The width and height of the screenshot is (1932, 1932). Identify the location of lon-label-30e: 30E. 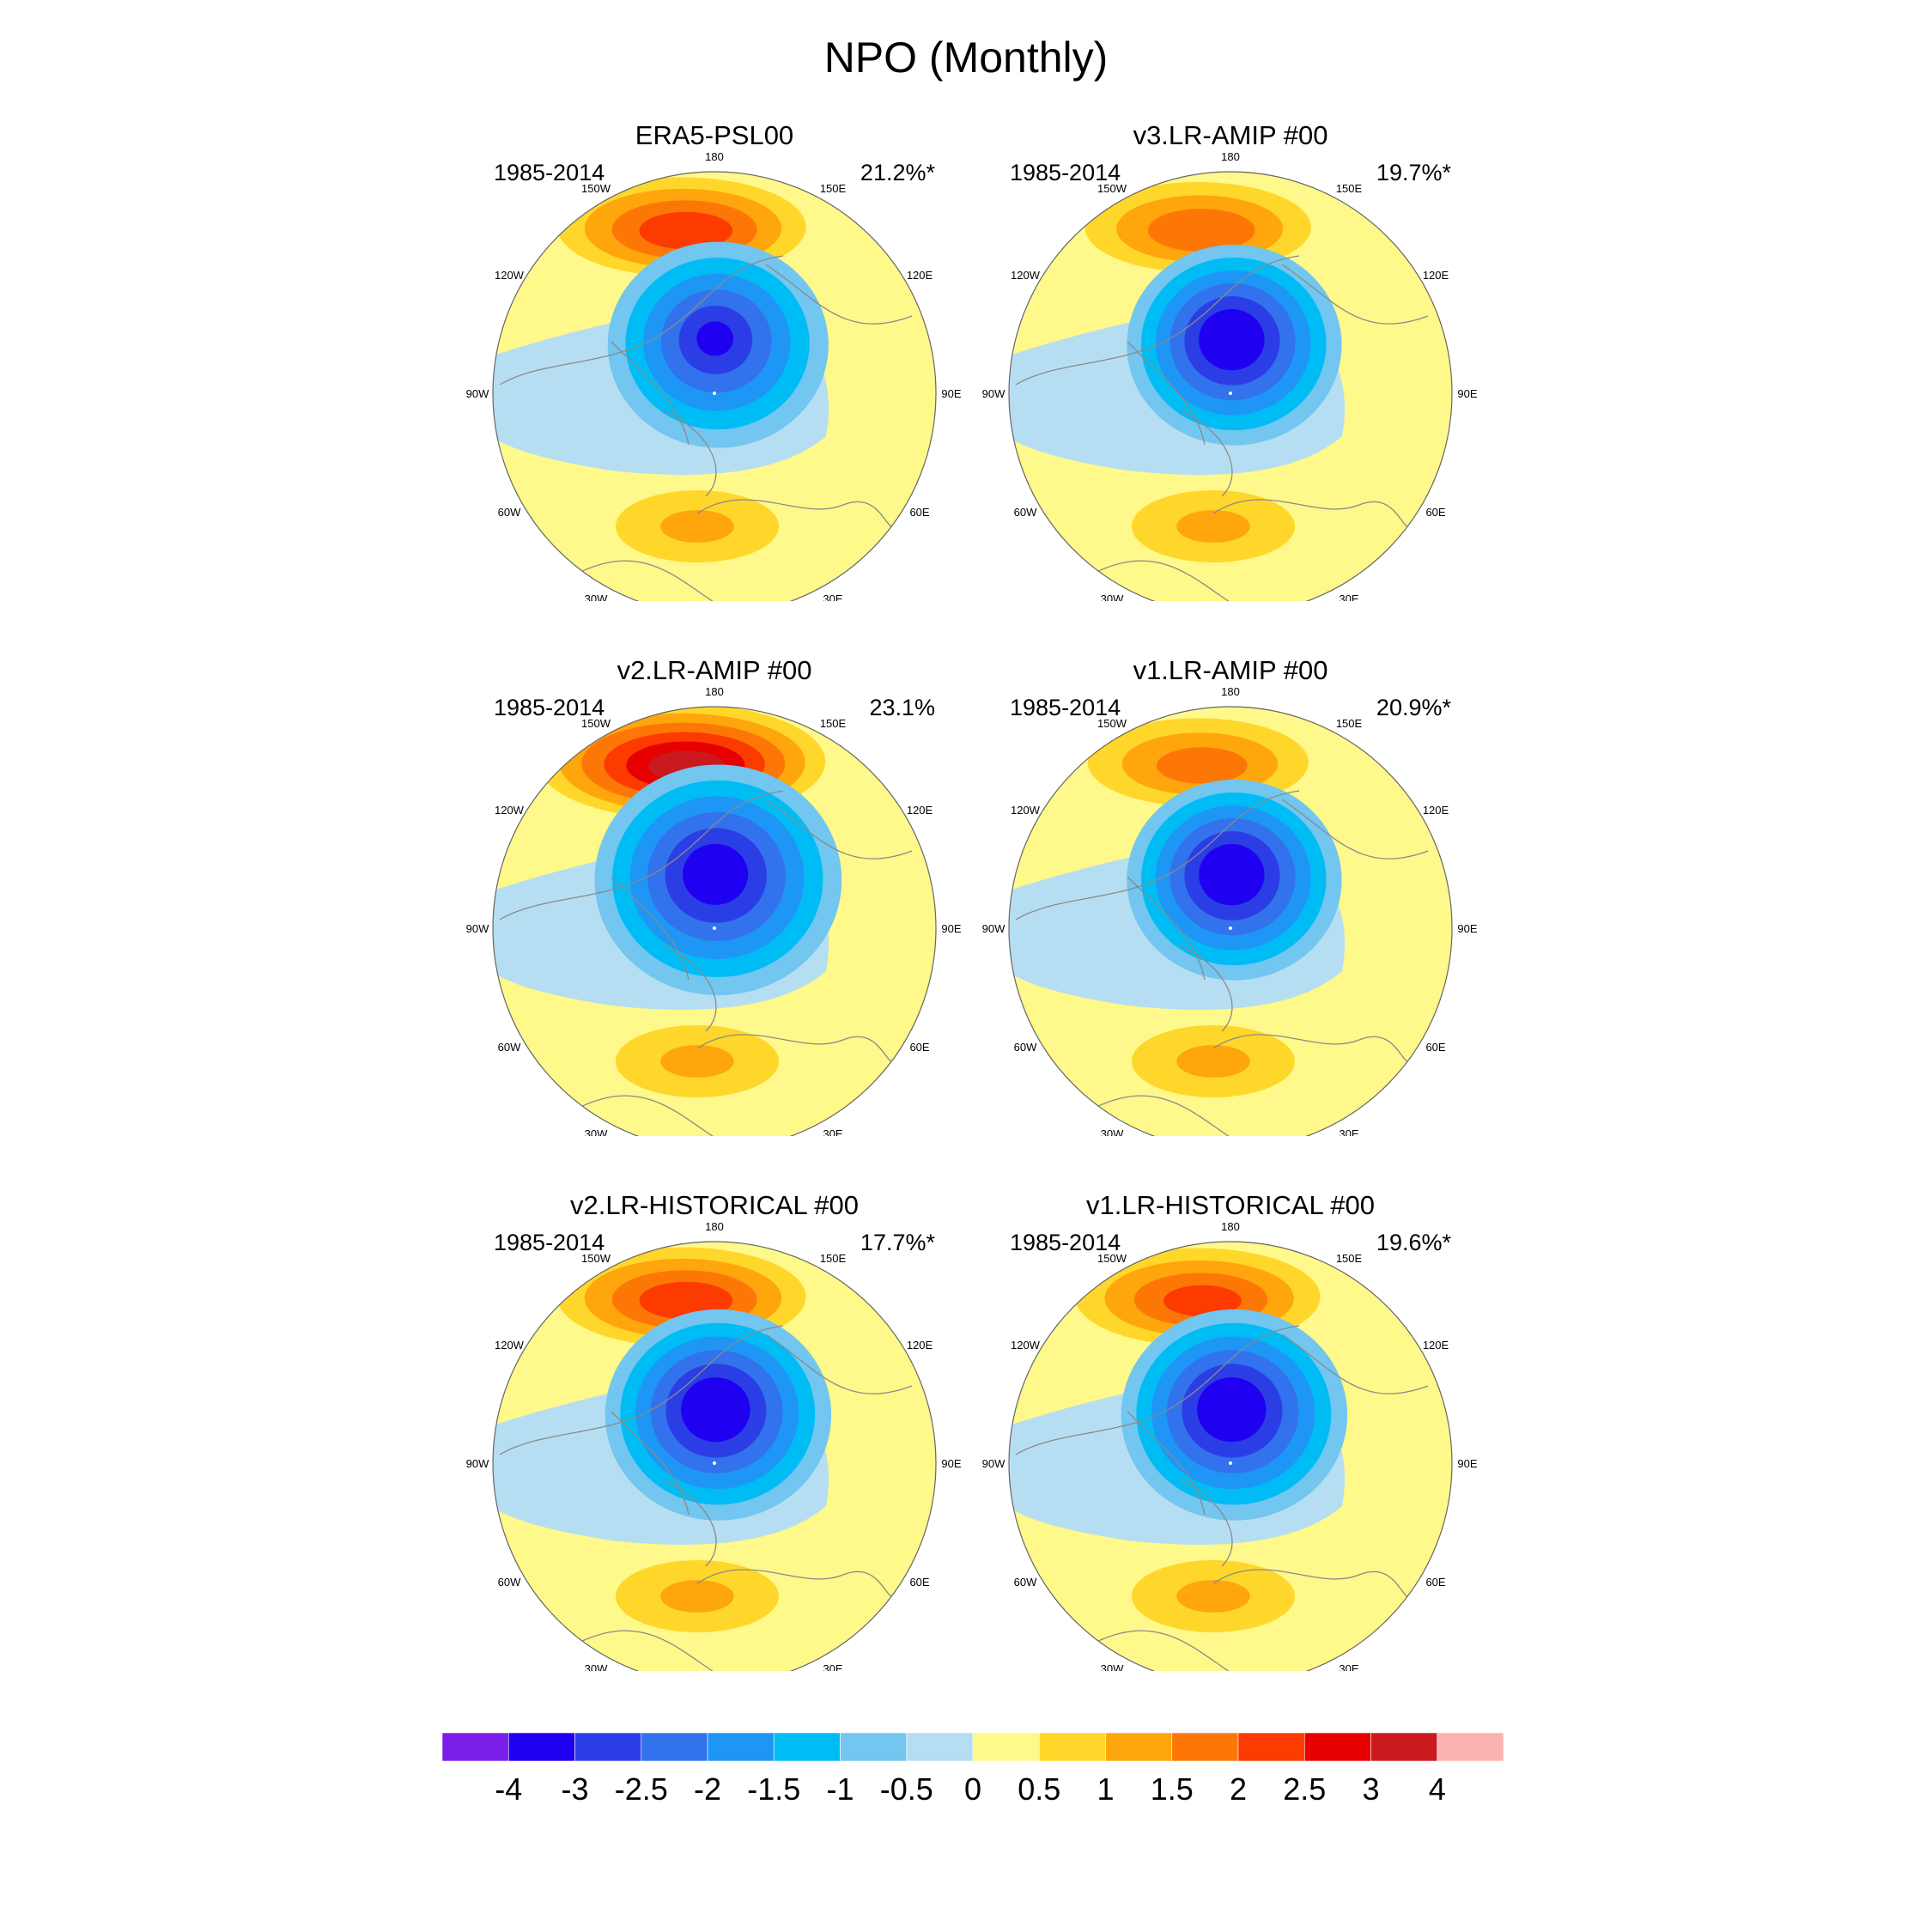
(1349, 1667).